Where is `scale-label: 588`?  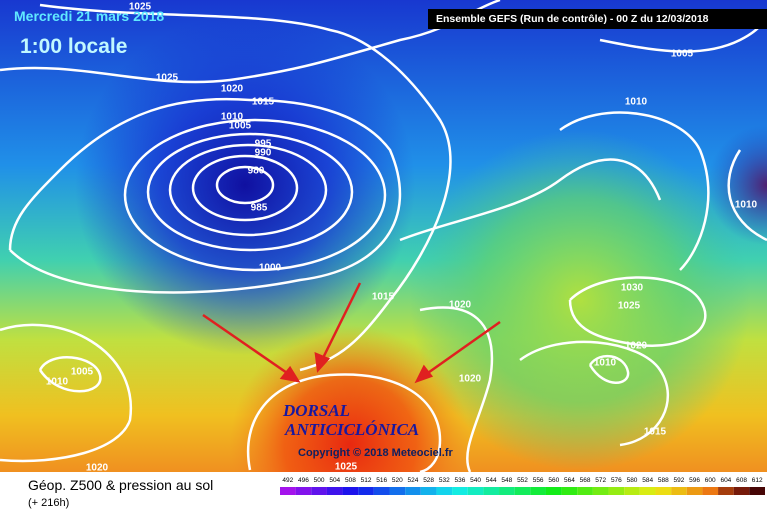
scale-label: 588 is located at coordinates (663, 480).